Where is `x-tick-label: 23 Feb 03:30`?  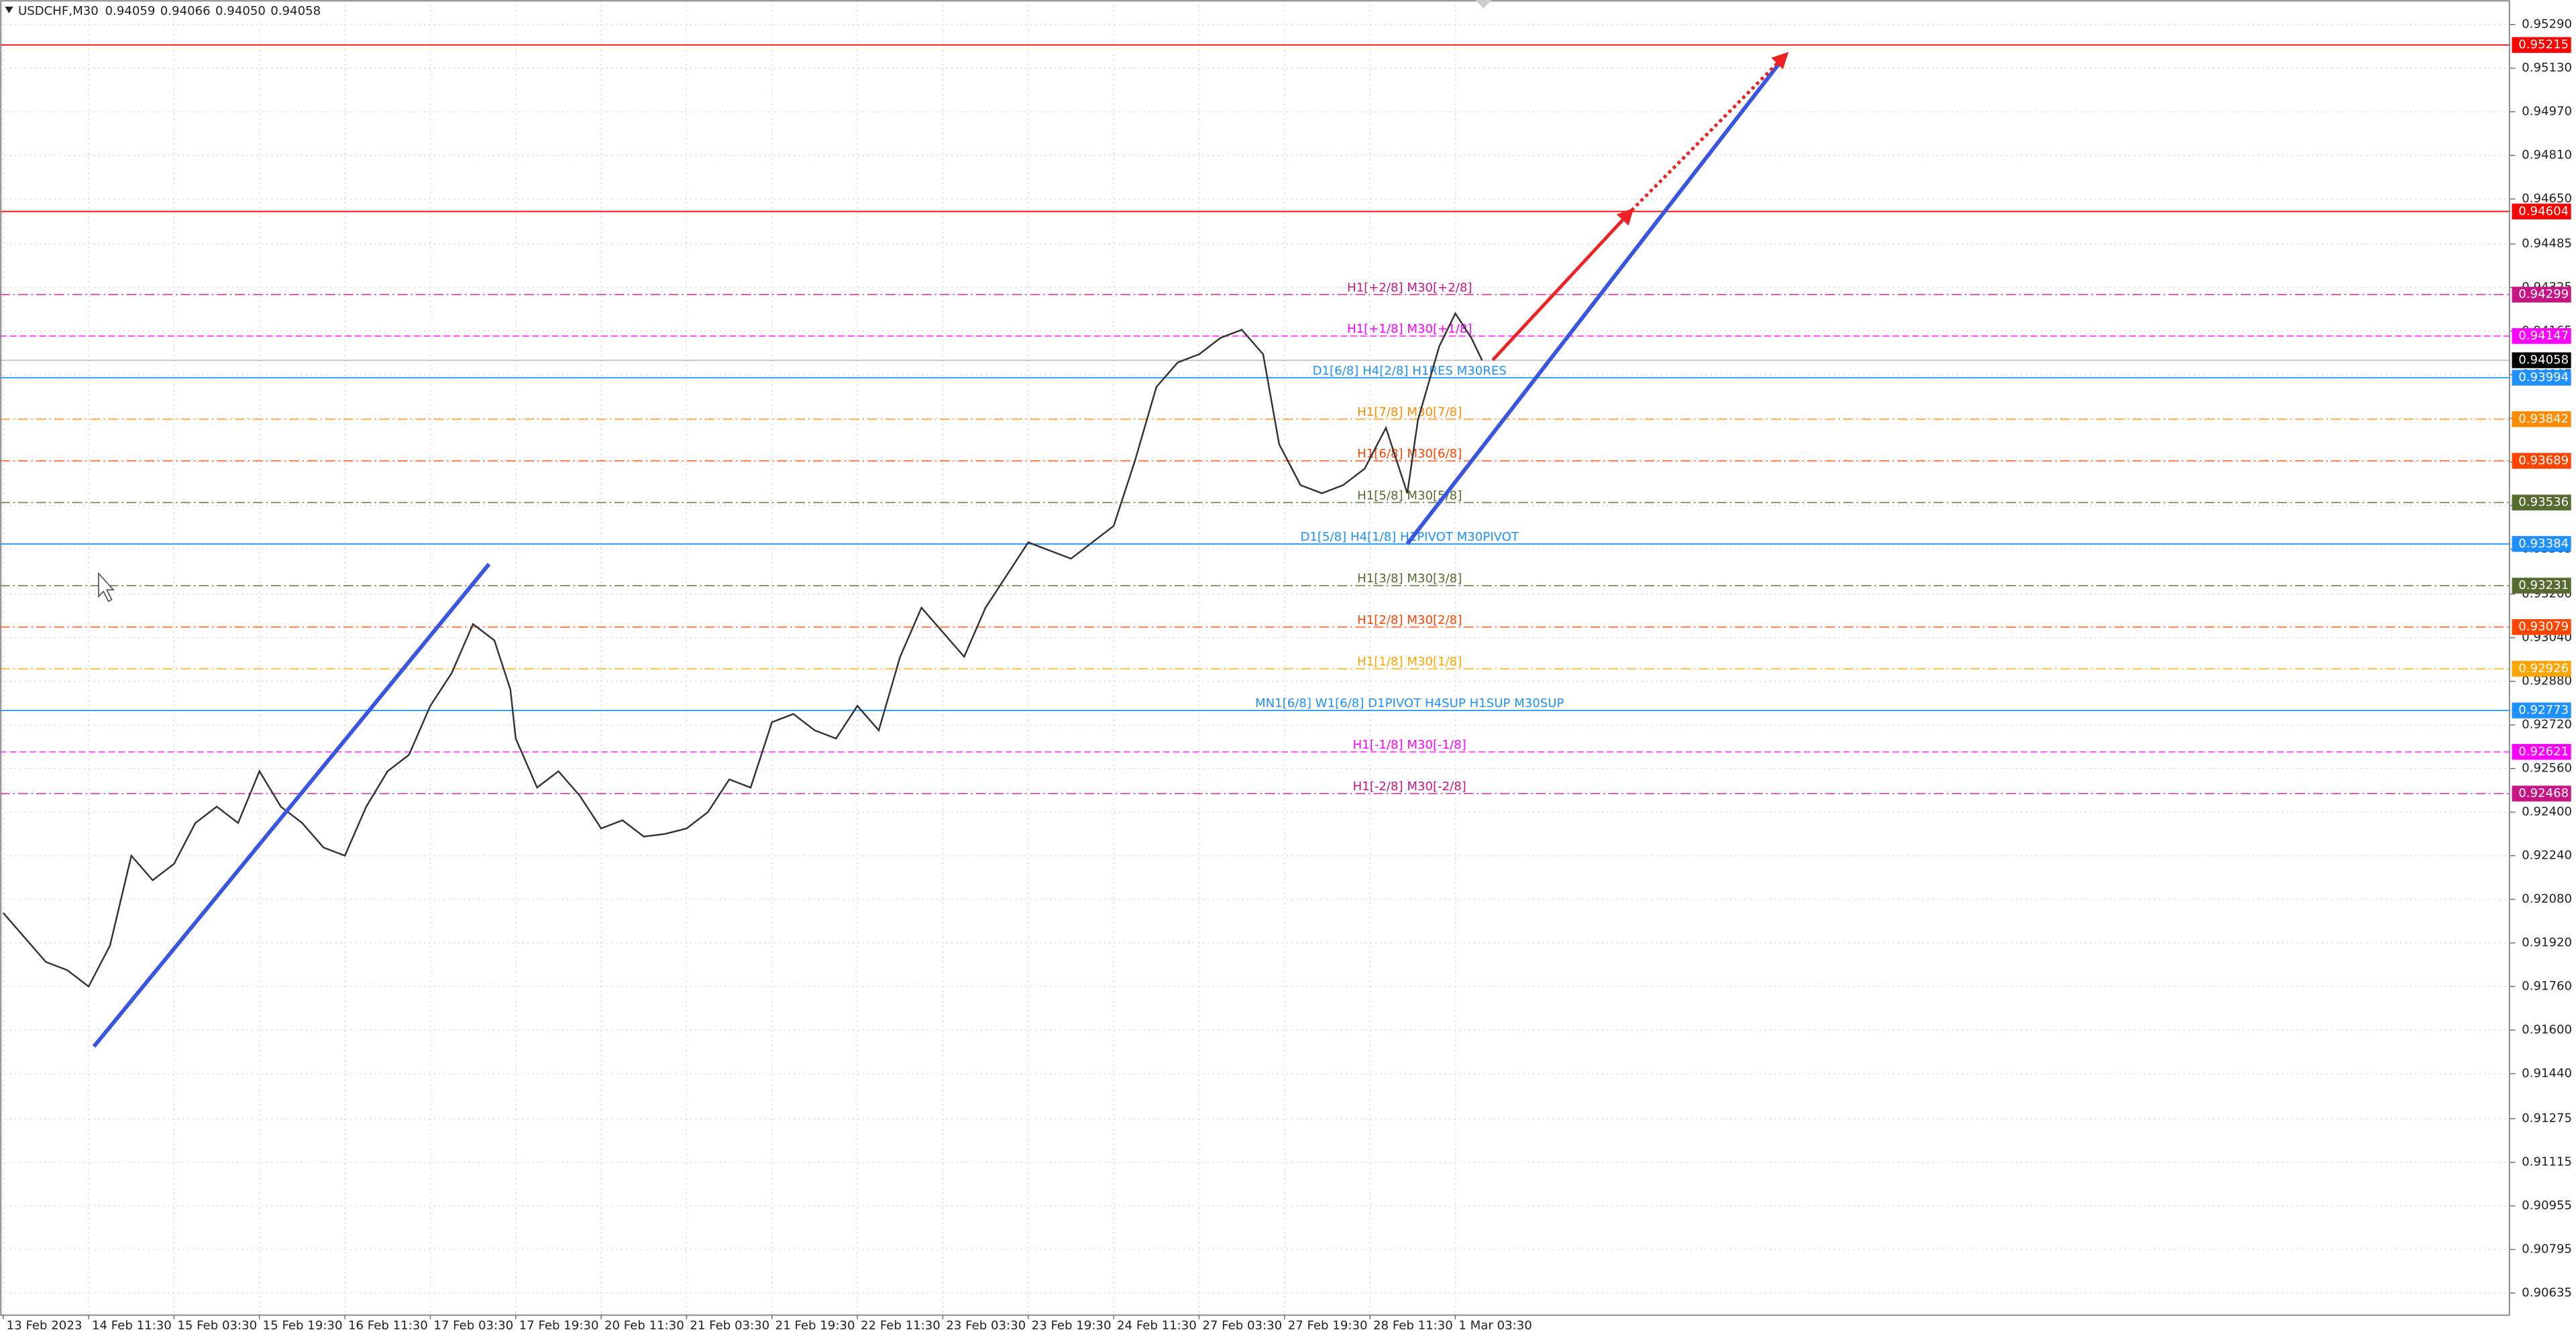 x-tick-label: 23 Feb 03:30 is located at coordinates (986, 1325).